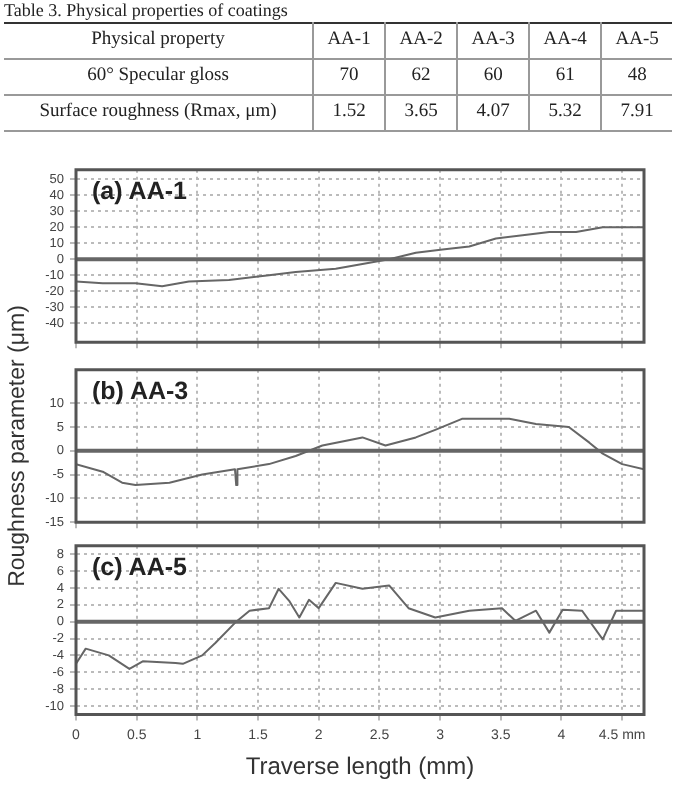 This screenshot has height=790, width=676. Describe the element at coordinates (158, 113) in the screenshot. I see `y-tick-label: Surface roughness (Rmax, μm)` at that location.